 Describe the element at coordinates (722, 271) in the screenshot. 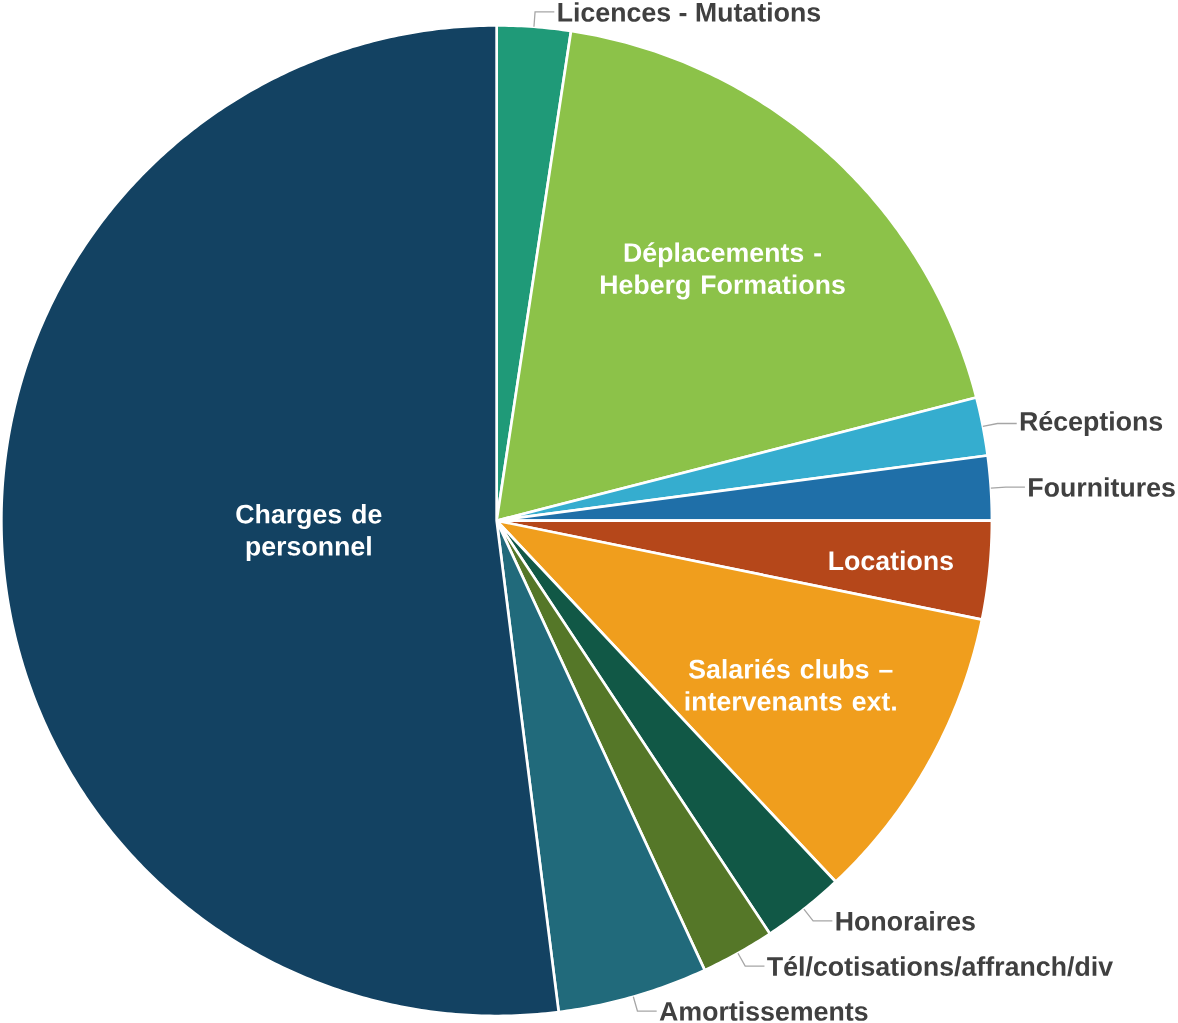

I see `slice-label: Déplacements - Heberg Formations` at that location.